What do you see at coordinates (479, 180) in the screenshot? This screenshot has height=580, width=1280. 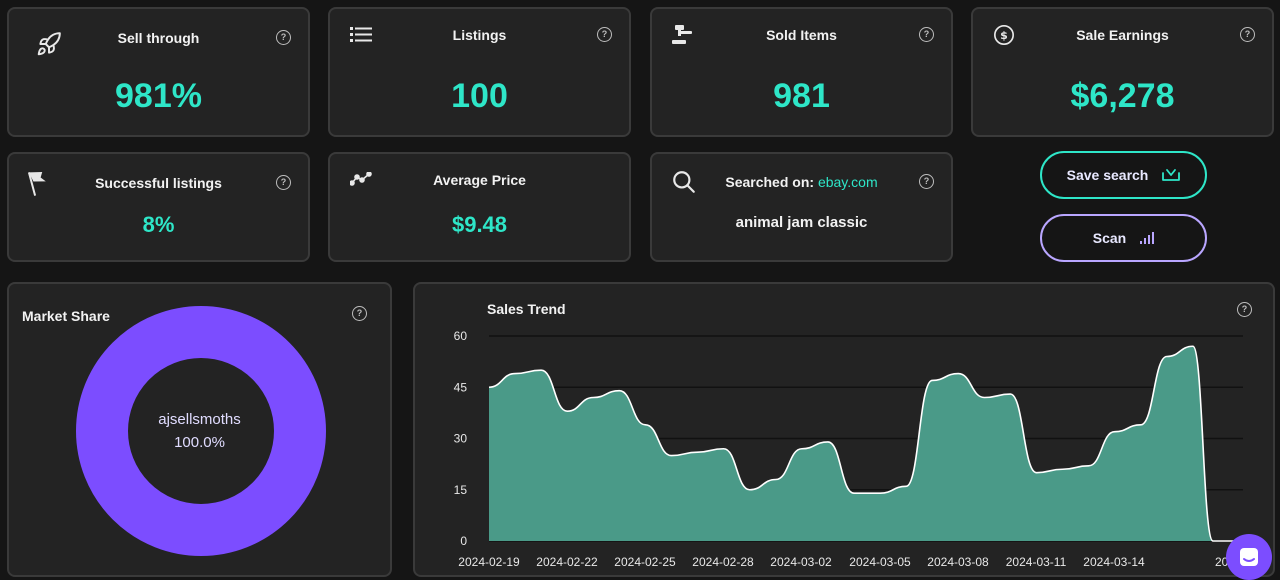 I see `average-price-label: Average Price` at bounding box center [479, 180].